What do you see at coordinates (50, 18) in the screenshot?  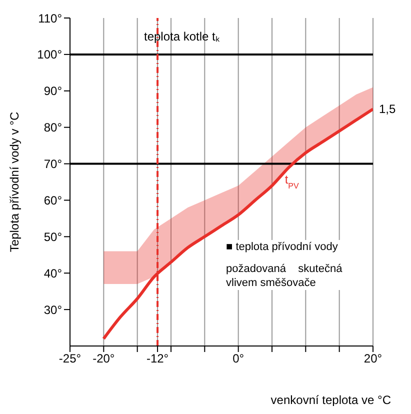 I see `y-tick-label: 110°` at bounding box center [50, 18].